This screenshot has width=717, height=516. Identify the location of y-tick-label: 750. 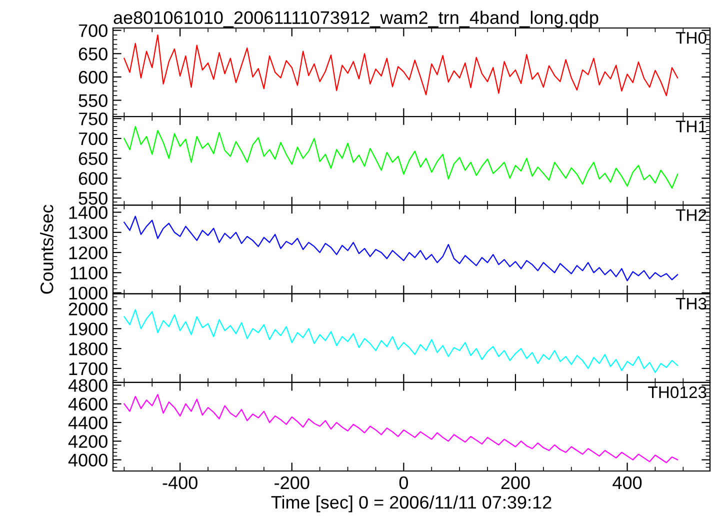
(93, 119).